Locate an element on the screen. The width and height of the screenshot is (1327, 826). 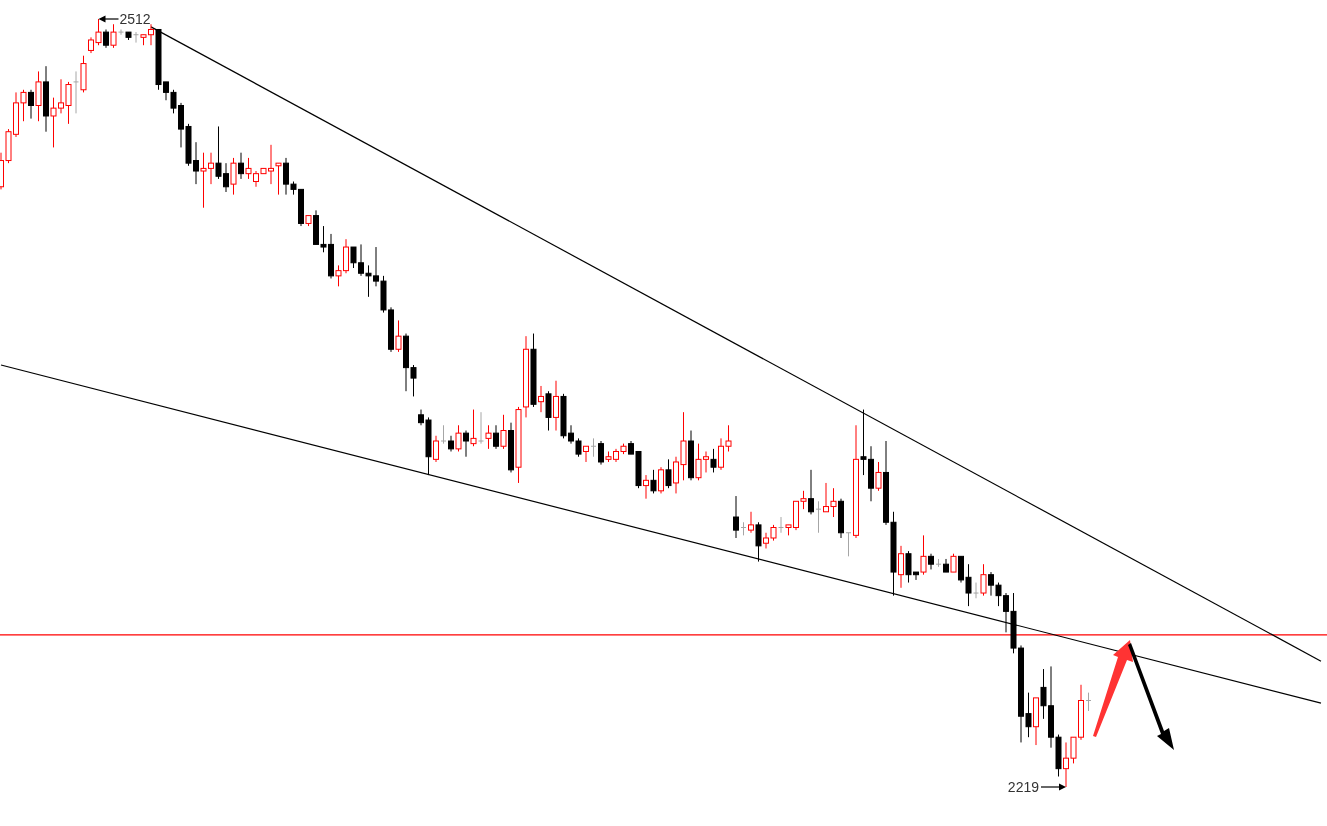
annotation: 2219 is located at coordinates (1023, 787).